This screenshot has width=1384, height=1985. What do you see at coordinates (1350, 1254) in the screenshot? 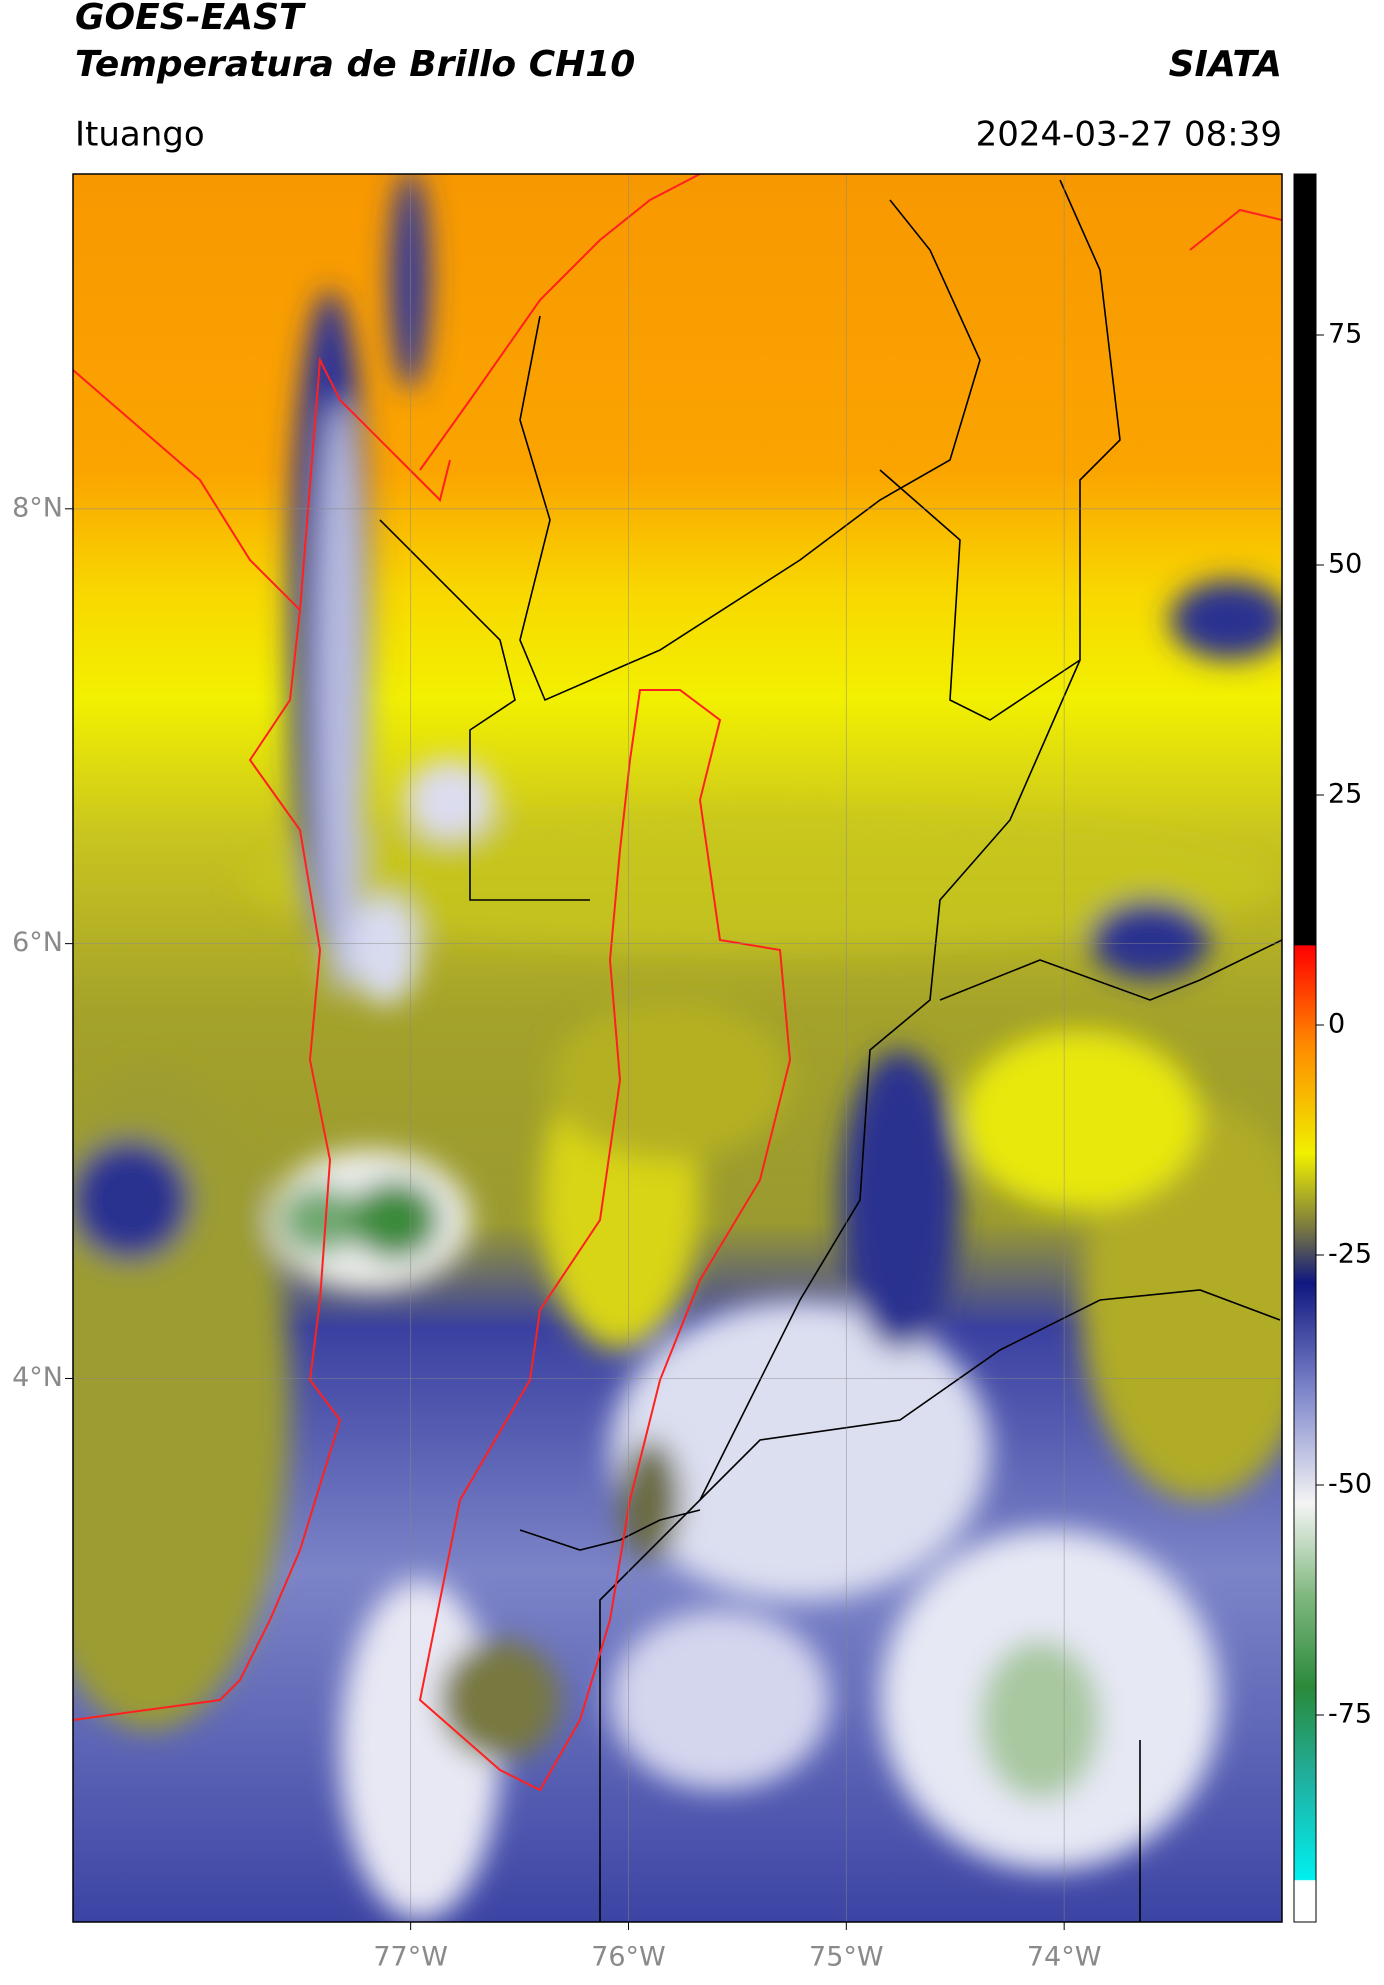
I see `colorbar-tick-label: -25` at bounding box center [1350, 1254].